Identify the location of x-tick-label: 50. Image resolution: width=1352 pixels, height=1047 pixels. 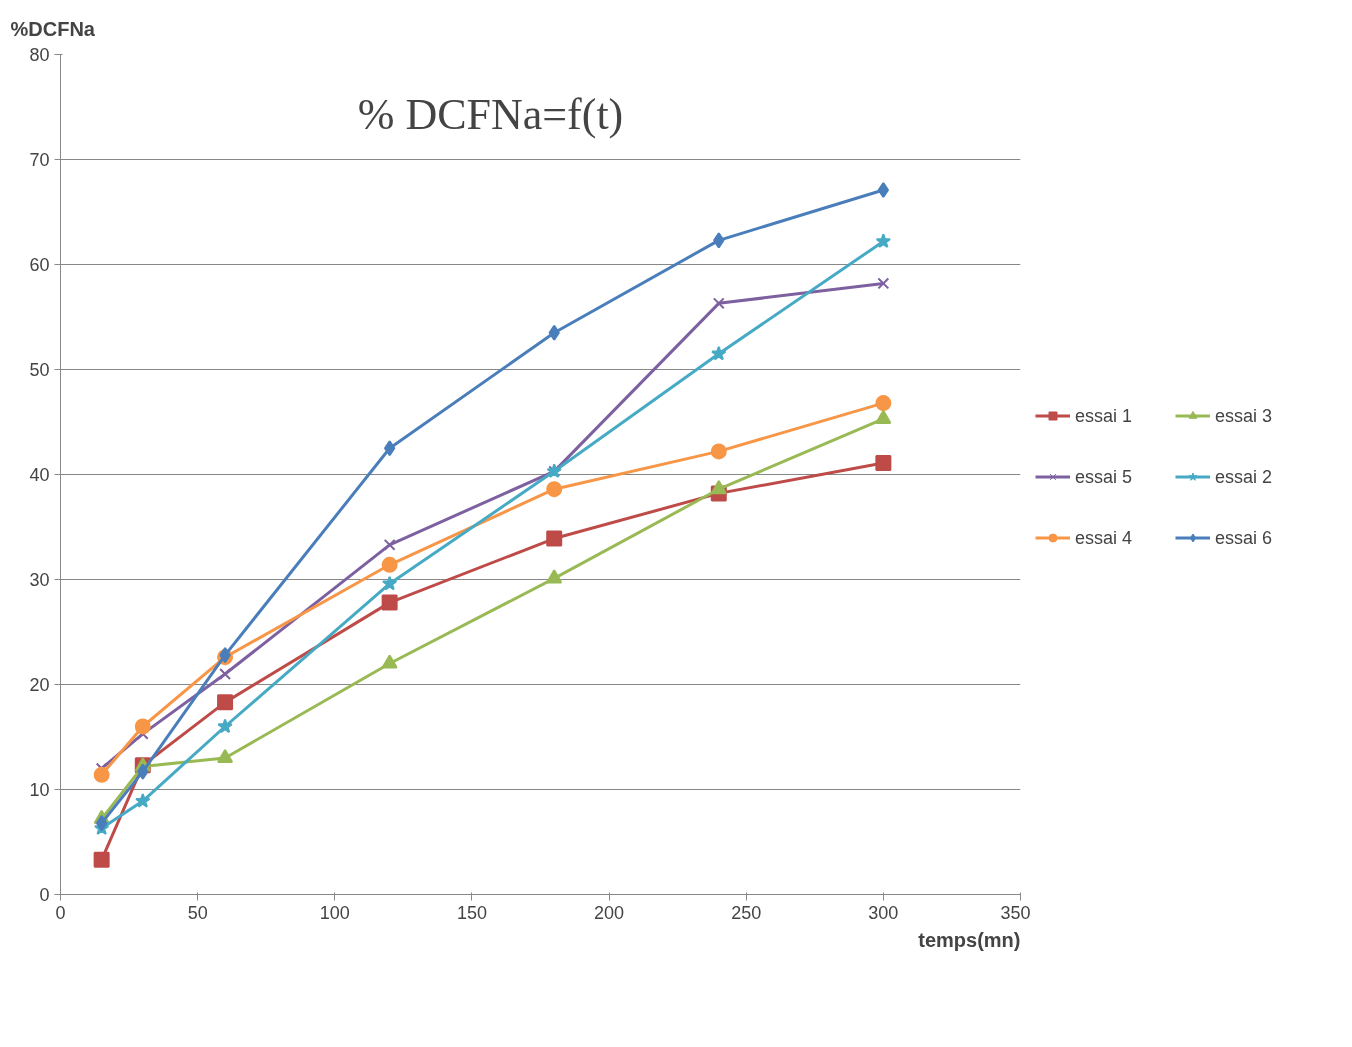
(197, 912).